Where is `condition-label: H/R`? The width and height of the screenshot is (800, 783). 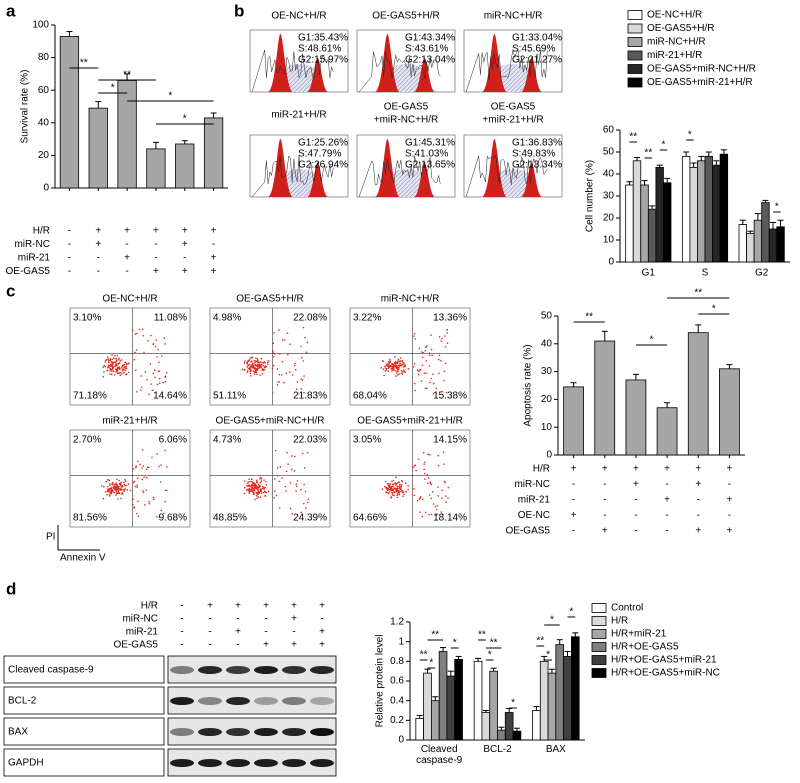
condition-label: H/R is located at coordinates (149, 606).